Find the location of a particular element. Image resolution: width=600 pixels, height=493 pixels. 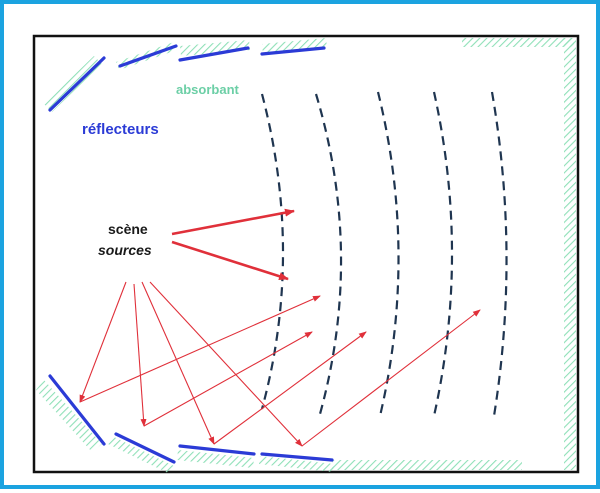

reflecteurs-label: réflecteurs is located at coordinates (120, 129).